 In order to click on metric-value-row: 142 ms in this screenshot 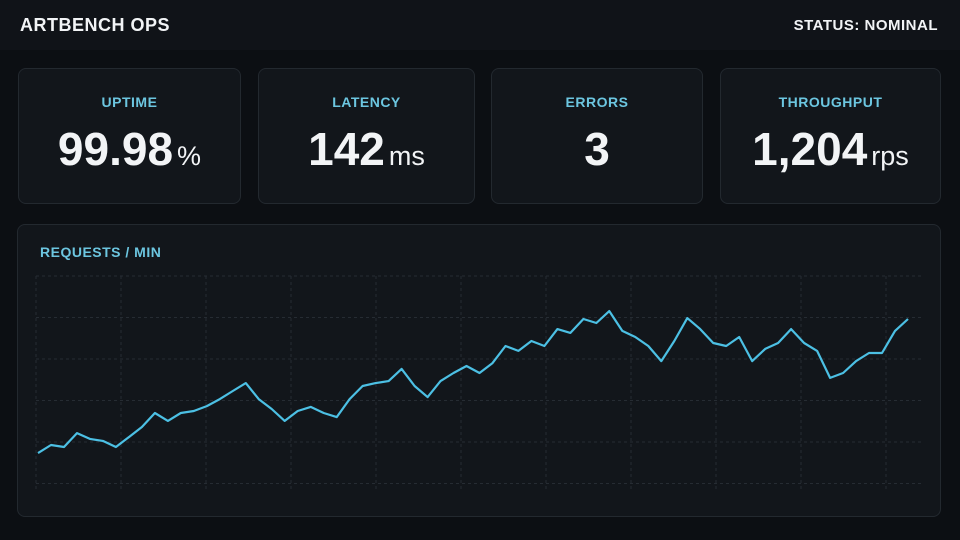, I will do `click(366, 149)`.